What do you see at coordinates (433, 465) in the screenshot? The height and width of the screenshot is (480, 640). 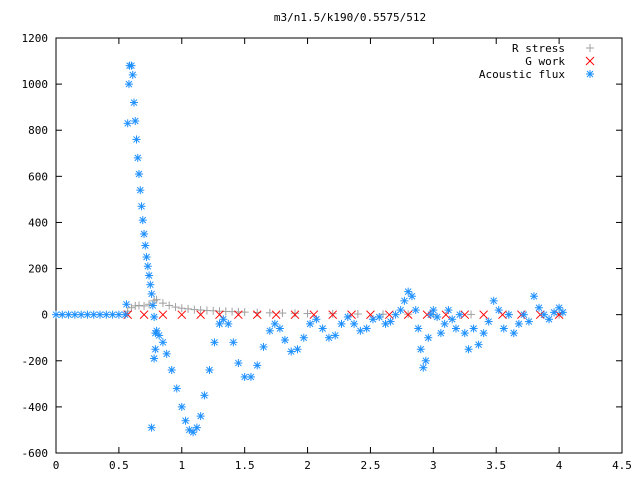 I see `x-tick-label: 3` at bounding box center [433, 465].